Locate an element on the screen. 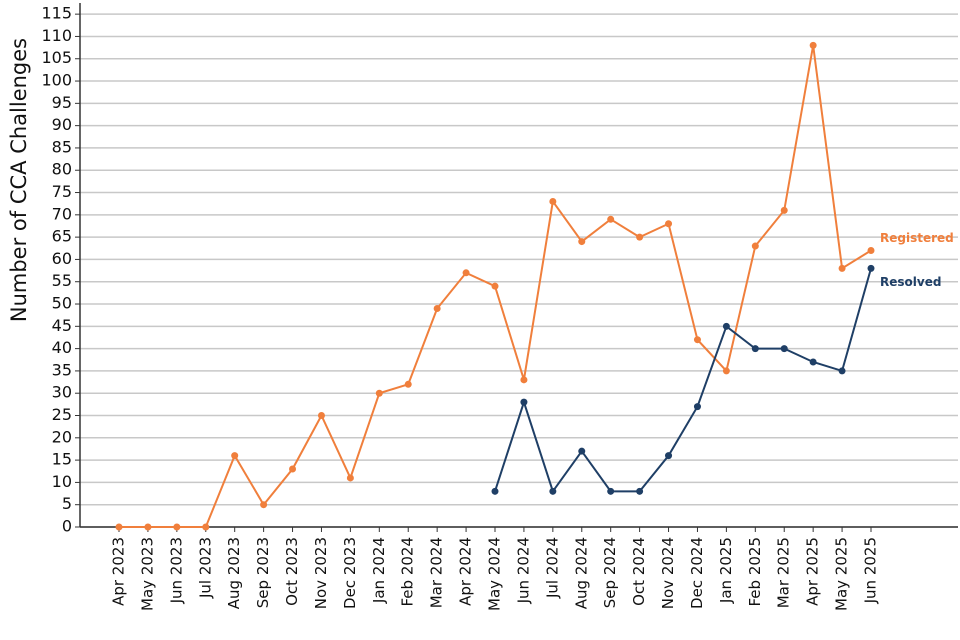 Image resolution: width=960 pixels, height=640 pixels. y-tick-label: 60 is located at coordinates (62, 258).